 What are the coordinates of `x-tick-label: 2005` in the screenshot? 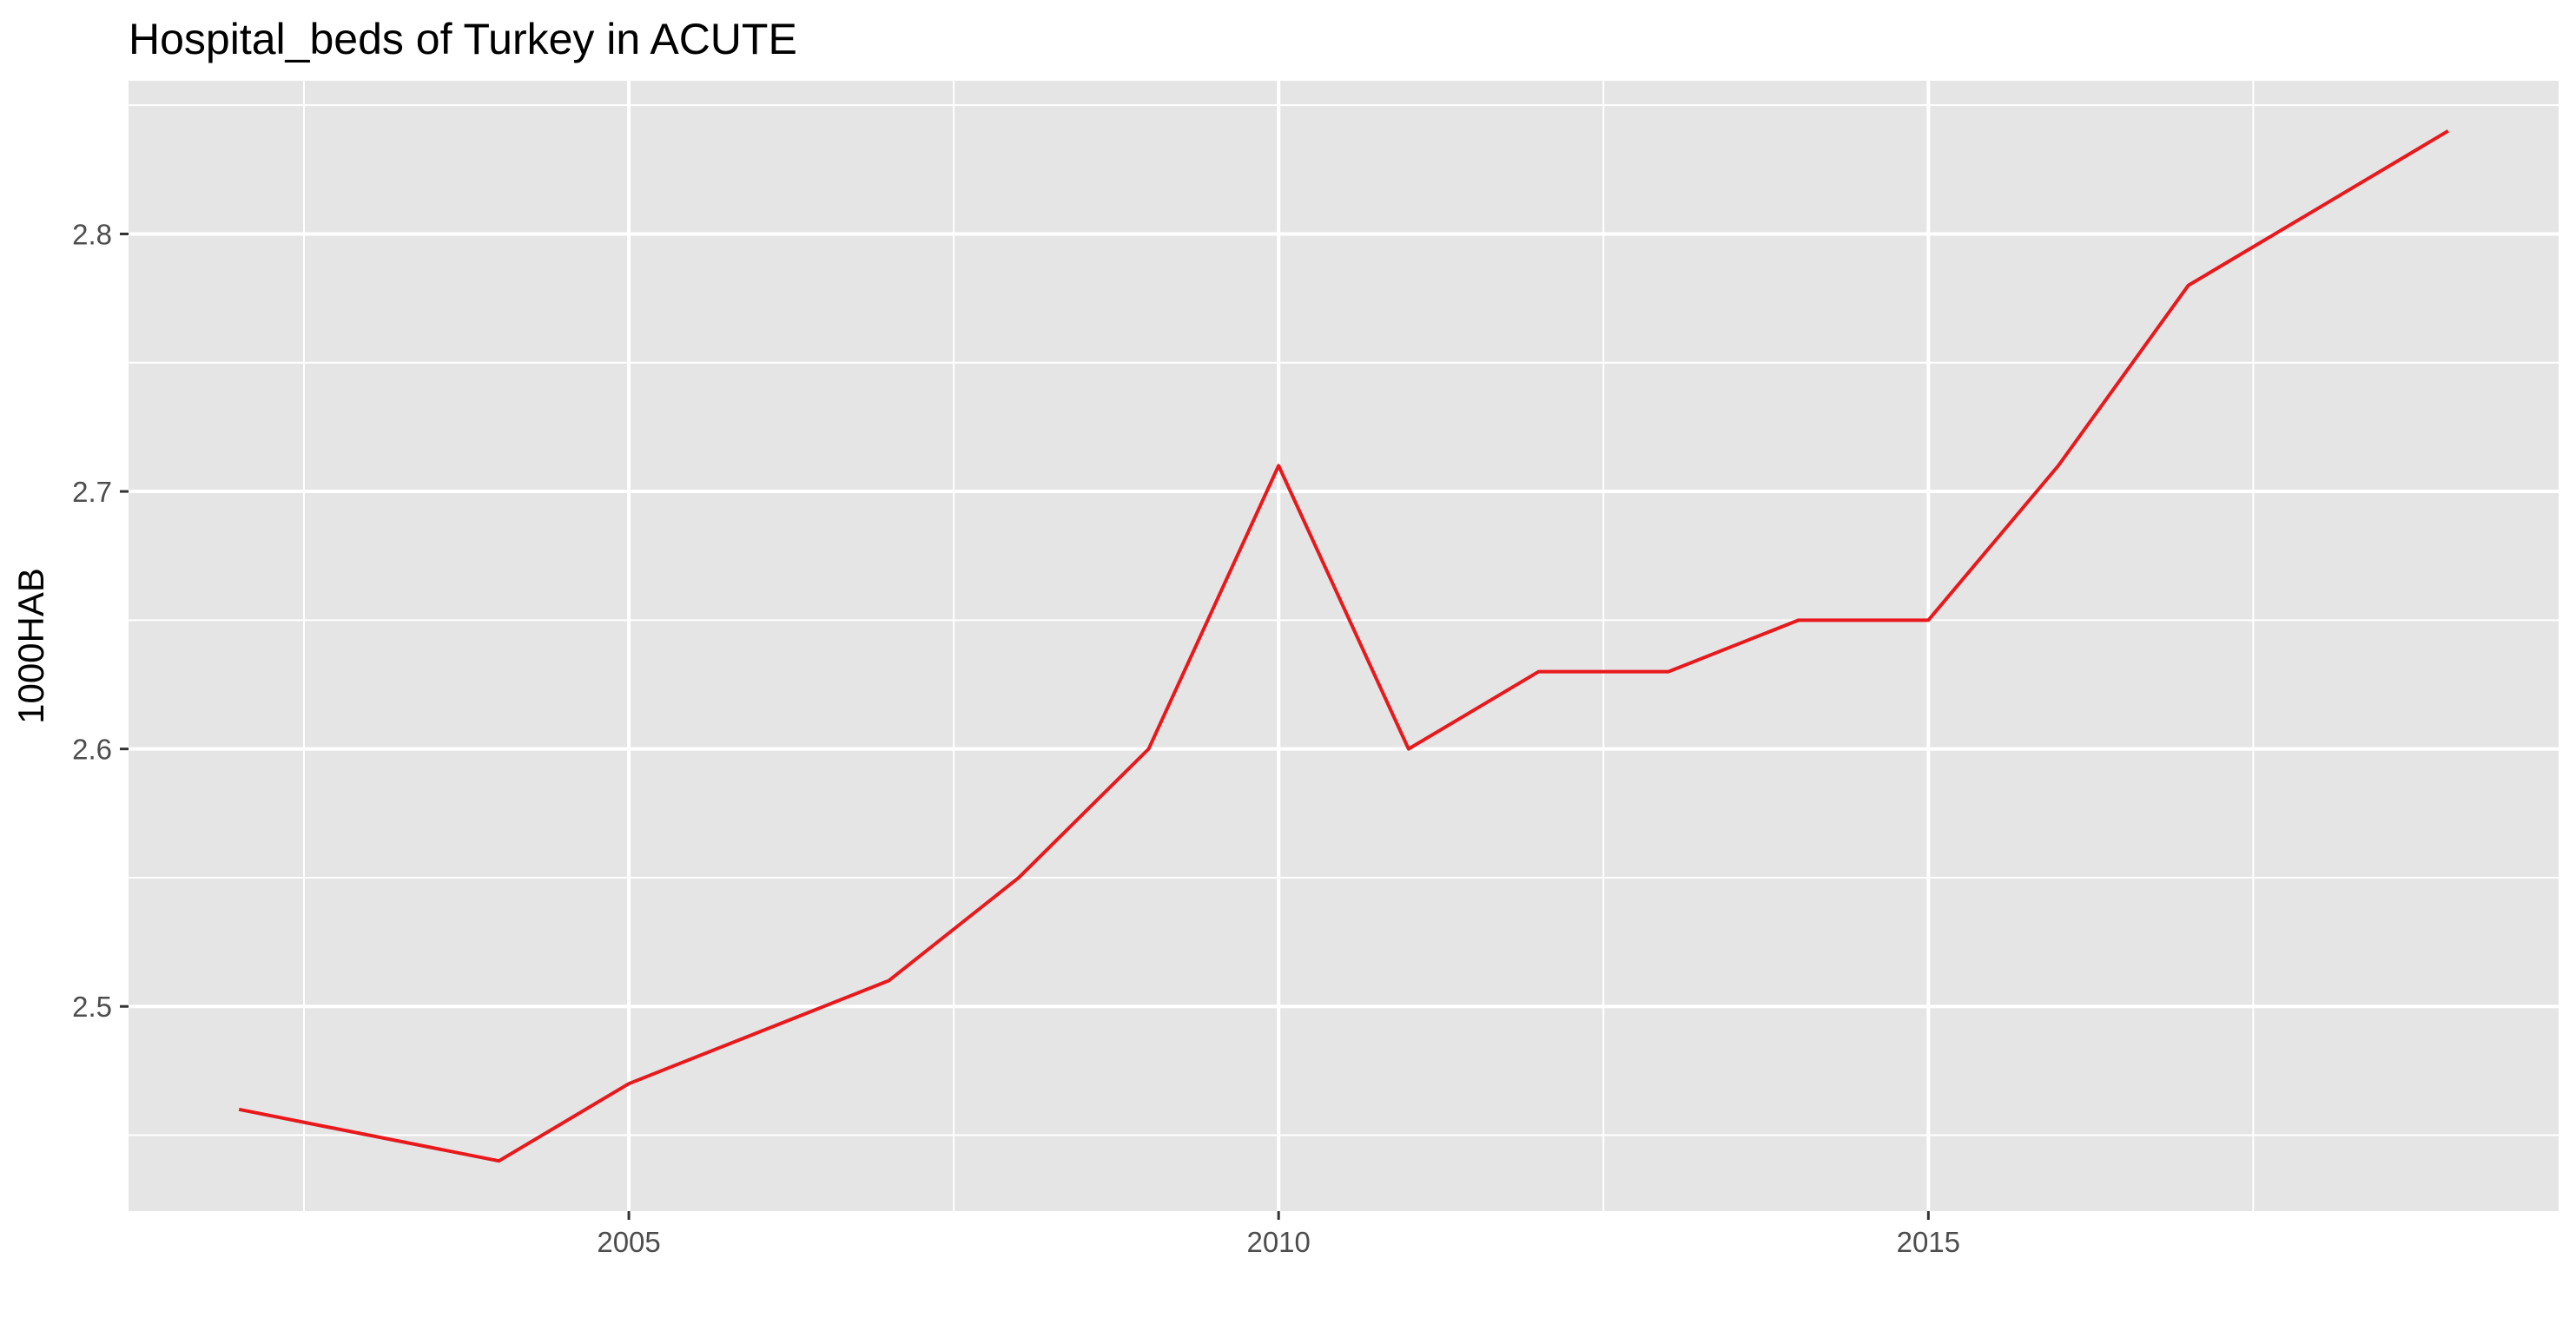 It's located at (628, 1242).